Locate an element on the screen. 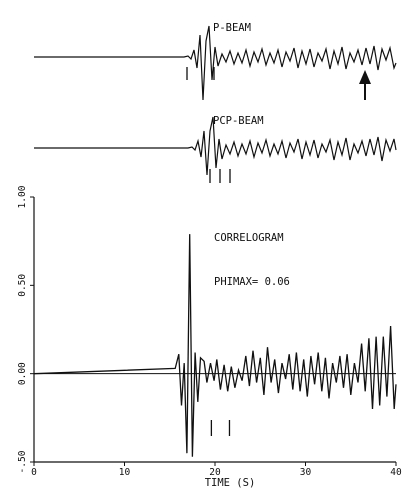 This screenshot has height=494, width=407. p-beam-title: P-BEAM is located at coordinates (232, 28).